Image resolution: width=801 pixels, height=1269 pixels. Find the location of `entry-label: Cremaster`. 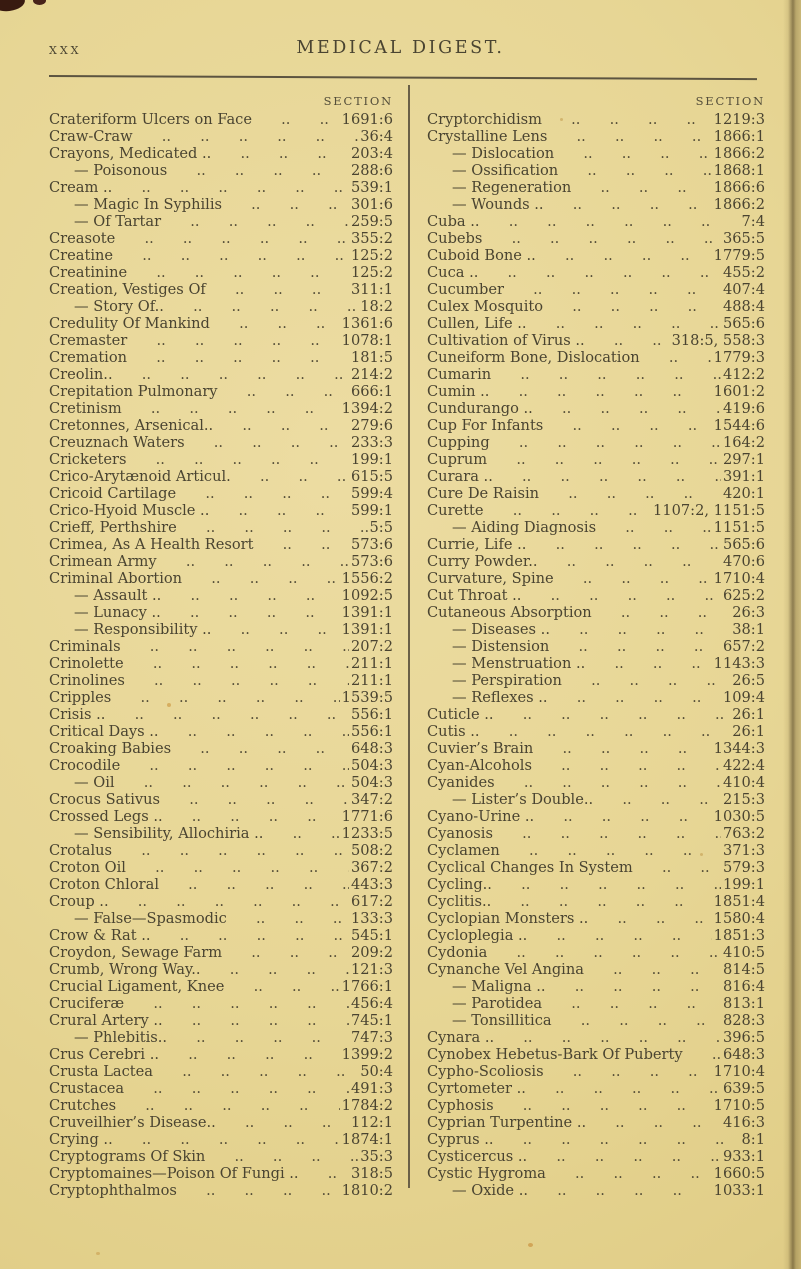

entry-label: Cremaster is located at coordinates (88, 340).